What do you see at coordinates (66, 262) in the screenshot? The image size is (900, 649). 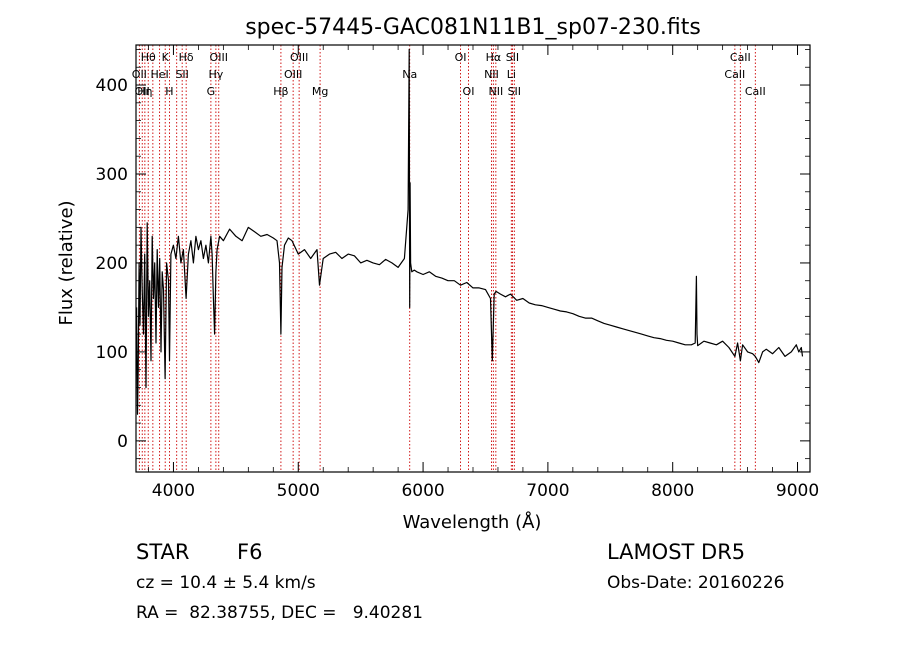 I see `y-axis-label: Flux (relative)` at bounding box center [66, 262].